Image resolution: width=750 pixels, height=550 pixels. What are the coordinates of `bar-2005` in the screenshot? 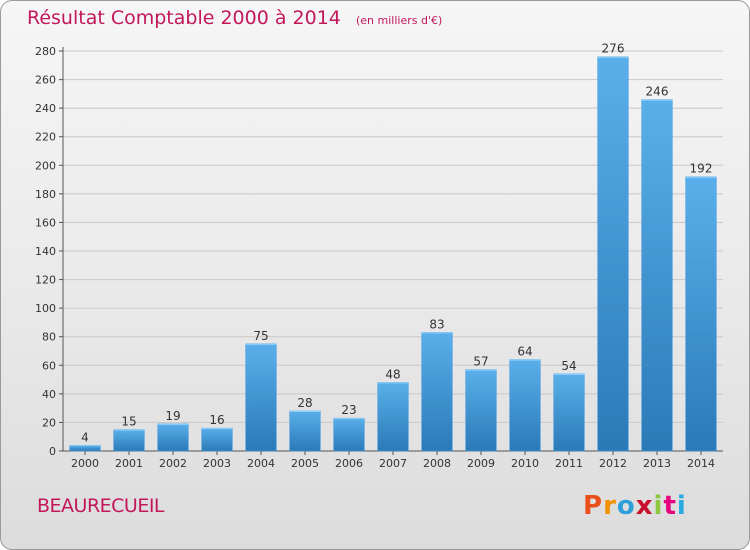 It's located at (305, 431).